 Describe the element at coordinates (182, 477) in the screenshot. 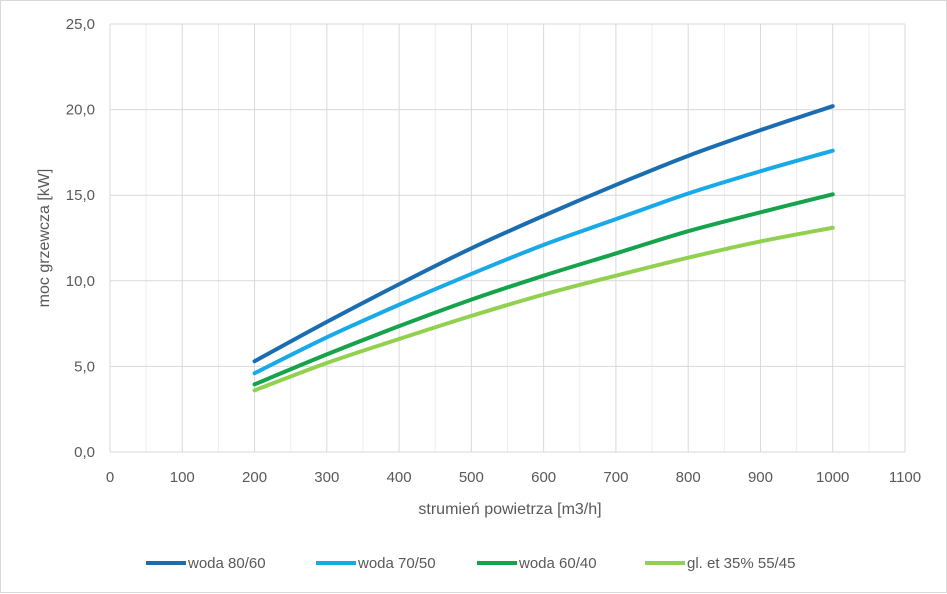

I see `x-tick-label: 100` at that location.